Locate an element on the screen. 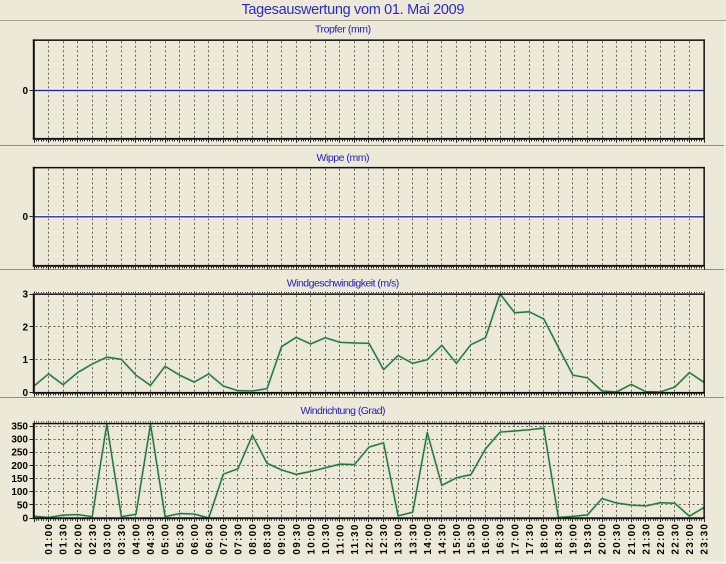  svg-text: 21:00 is located at coordinates (632, 539).